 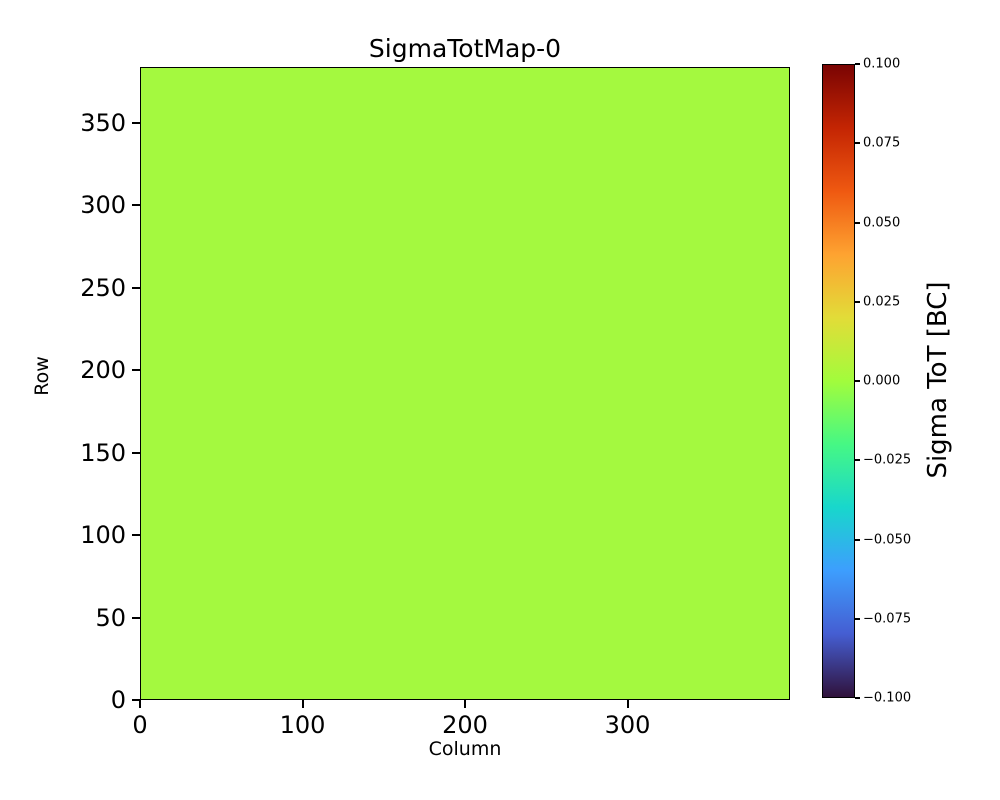 What do you see at coordinates (140, 725) in the screenshot?
I see `x-tick-label: 0` at bounding box center [140, 725].